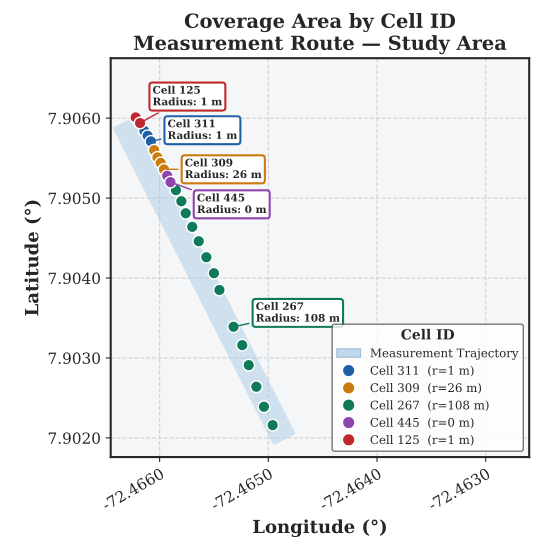 This screenshot has width=540, height=539. What do you see at coordinates (422, 423) in the screenshot?
I see `legend-label: Cell 445 (r=0 m)` at bounding box center [422, 423].